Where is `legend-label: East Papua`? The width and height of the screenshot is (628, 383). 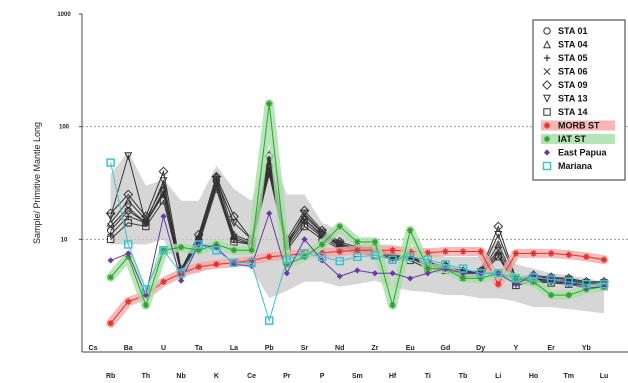
legend-label: East Papua is located at coordinates (583, 153).